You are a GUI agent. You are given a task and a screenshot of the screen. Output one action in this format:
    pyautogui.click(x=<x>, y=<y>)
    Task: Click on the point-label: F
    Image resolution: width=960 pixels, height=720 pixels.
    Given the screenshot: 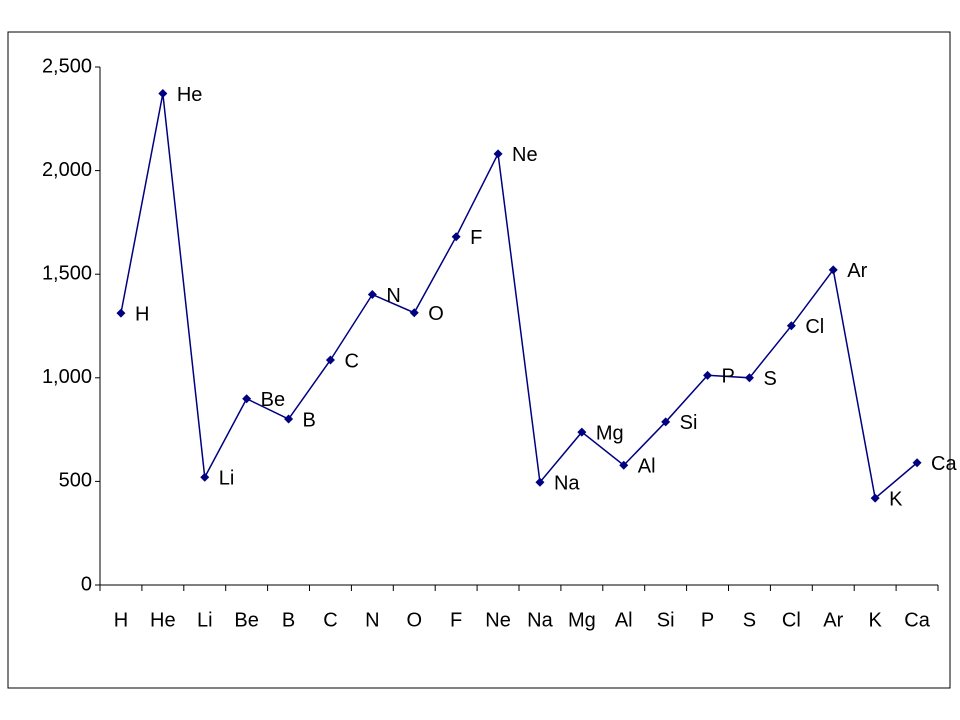 What is the action you would take?
    pyautogui.click(x=476, y=238)
    